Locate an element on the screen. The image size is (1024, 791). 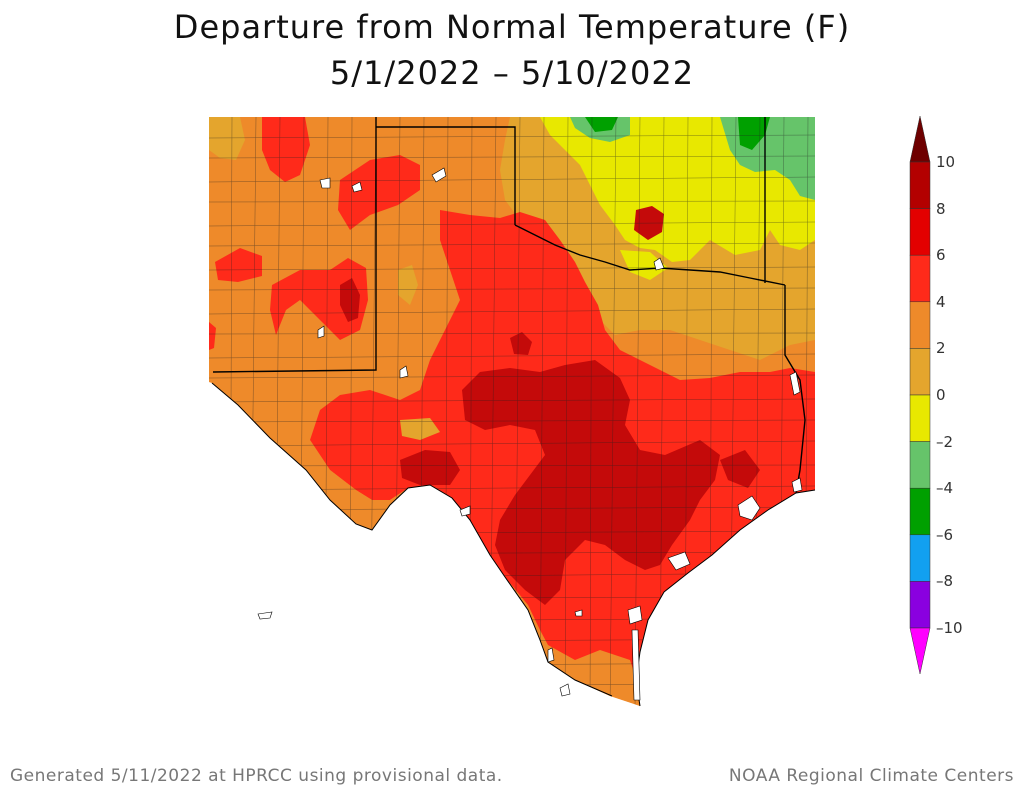
red-river is located at coordinates (650, 255).